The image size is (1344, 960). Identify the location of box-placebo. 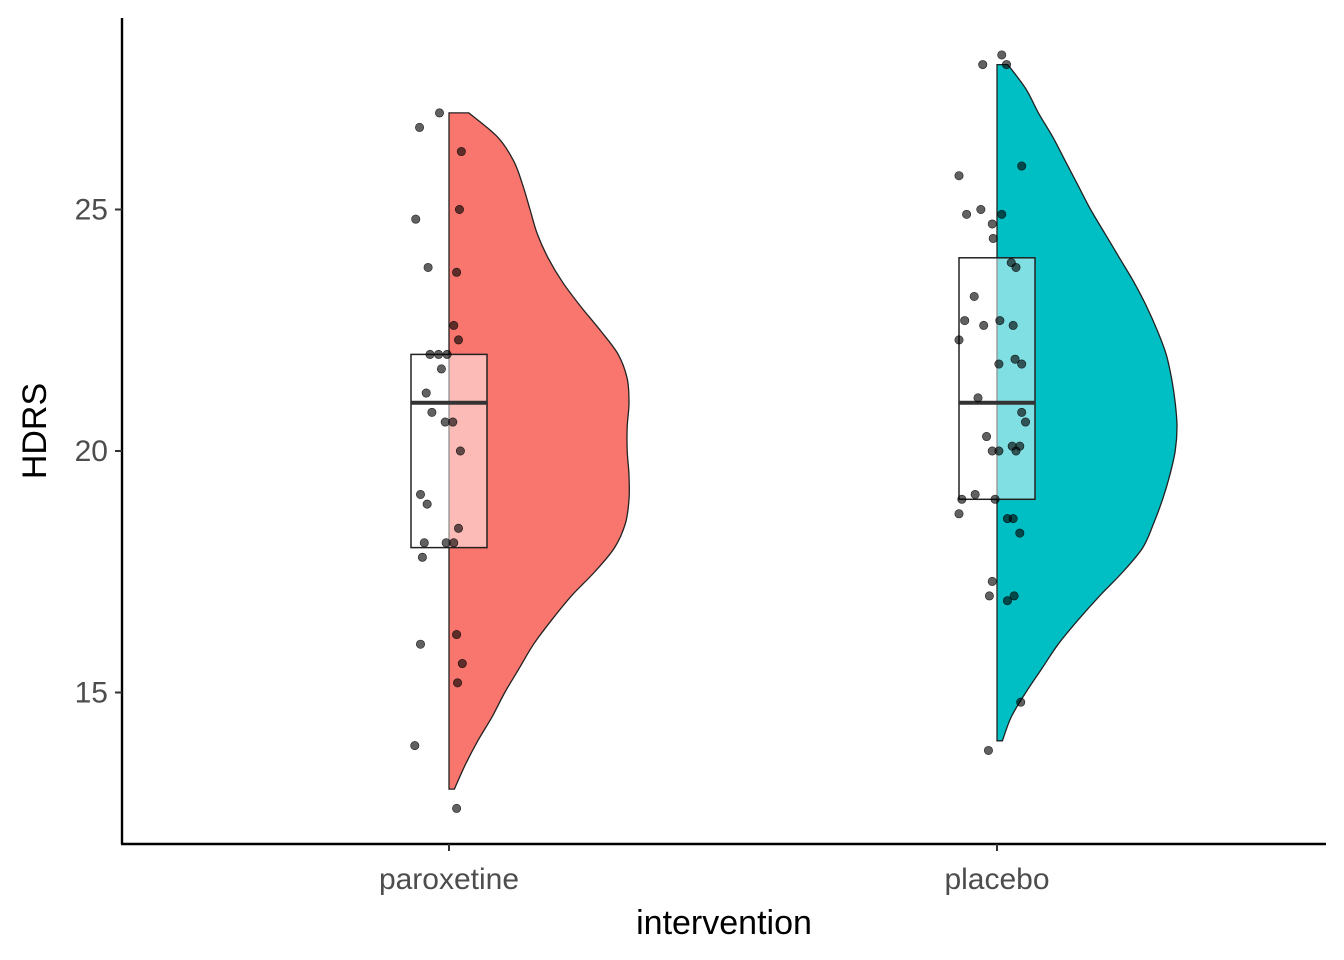
(997, 379).